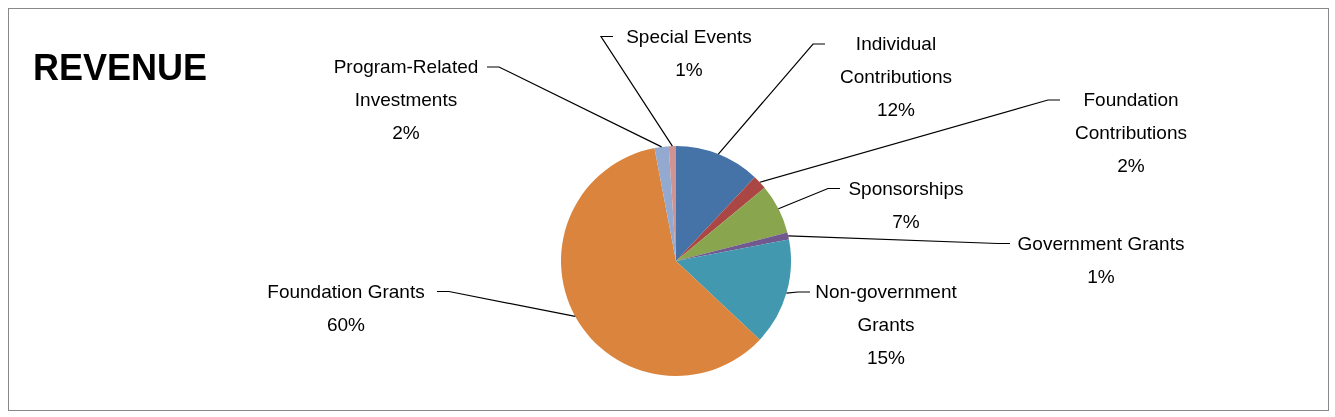  Describe the element at coordinates (886, 308) in the screenshot. I see `slice-label: Non-government Grants` at that location.